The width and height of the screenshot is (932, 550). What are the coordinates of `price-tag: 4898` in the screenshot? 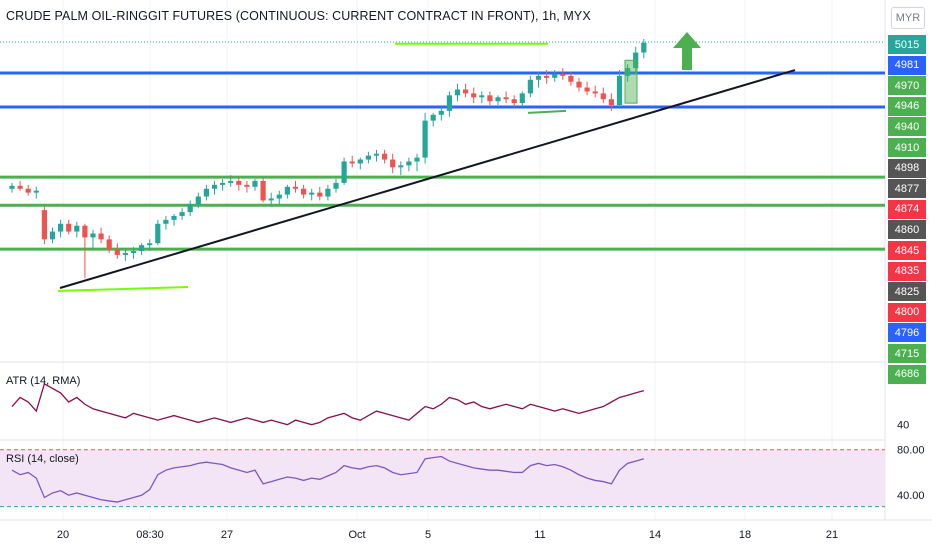 It's located at (907, 168).